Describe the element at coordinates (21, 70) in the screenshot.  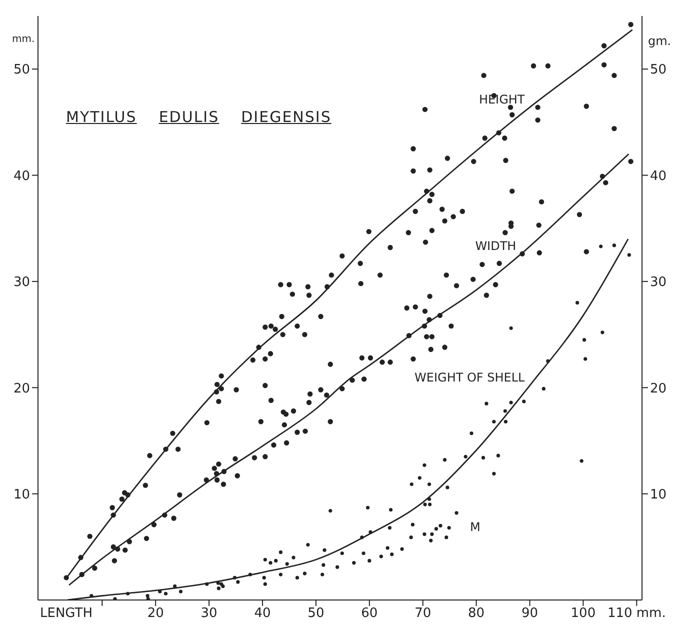
I see `y-tick-label: 50` at that location.